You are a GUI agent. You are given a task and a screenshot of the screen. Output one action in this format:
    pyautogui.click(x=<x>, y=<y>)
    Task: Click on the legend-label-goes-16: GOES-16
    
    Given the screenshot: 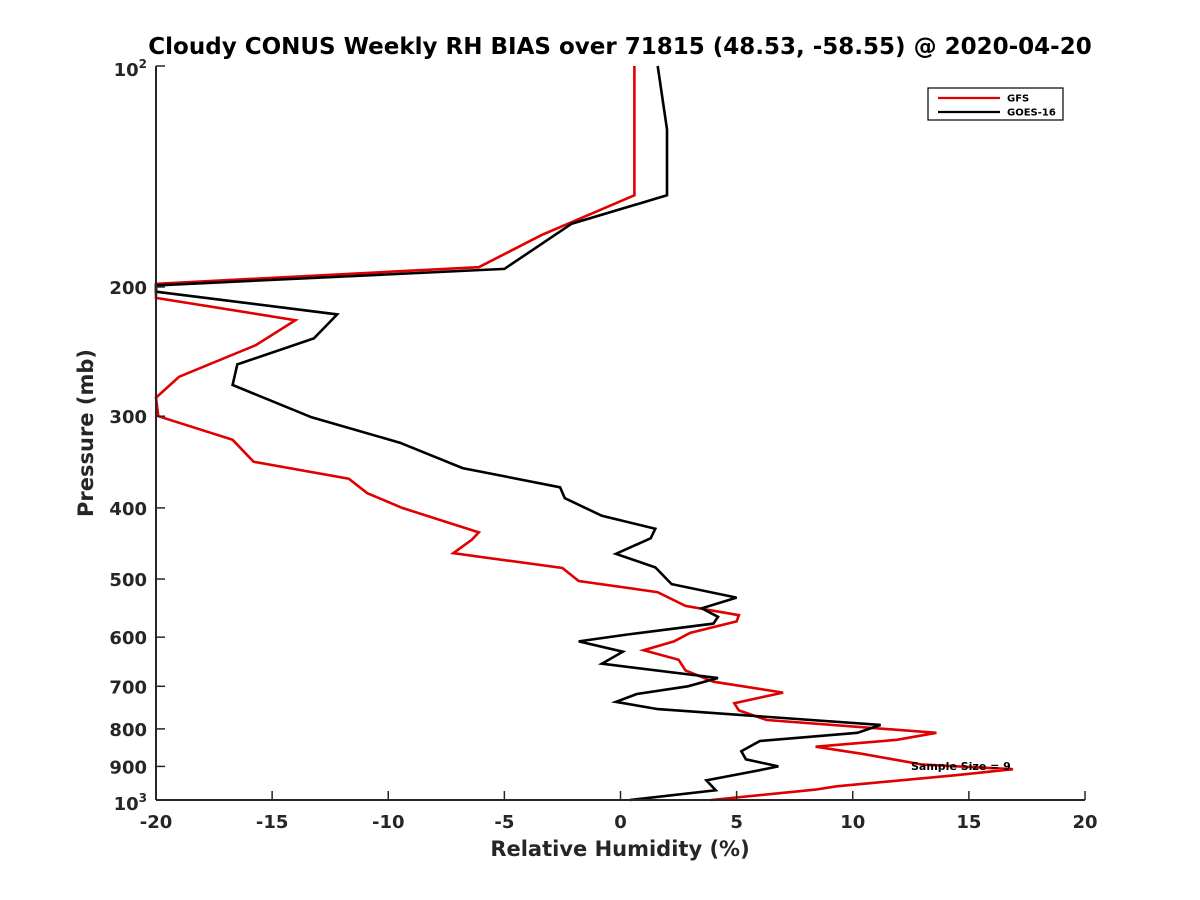 What is the action you would take?
    pyautogui.click(x=1031, y=113)
    